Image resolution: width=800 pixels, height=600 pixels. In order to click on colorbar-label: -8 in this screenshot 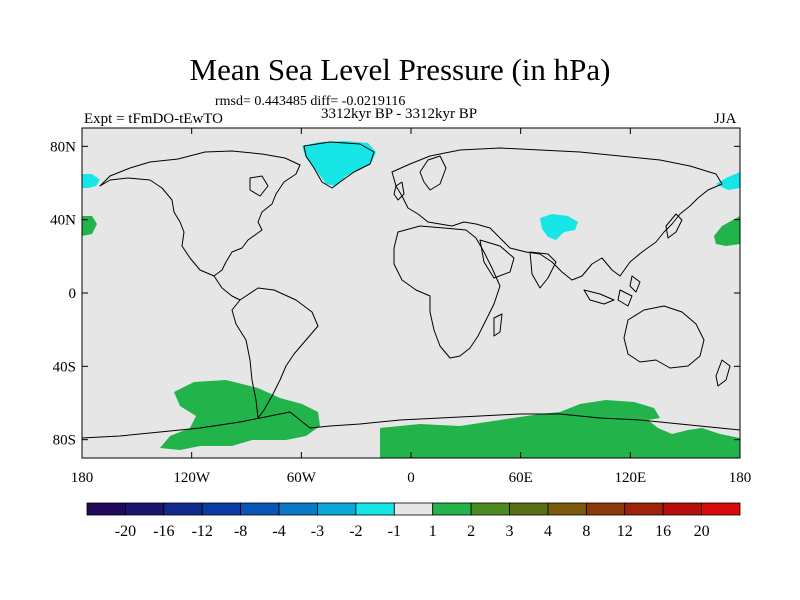, I will do `click(240, 531)`.